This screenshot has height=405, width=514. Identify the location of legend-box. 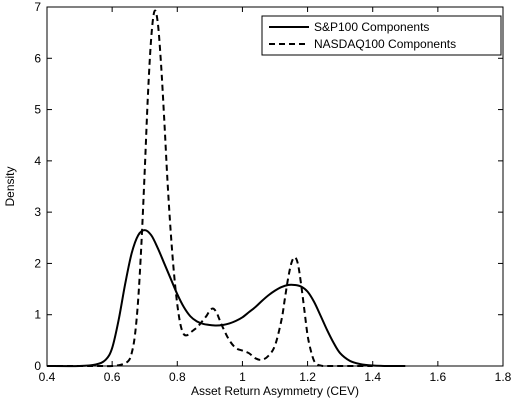
(381, 35).